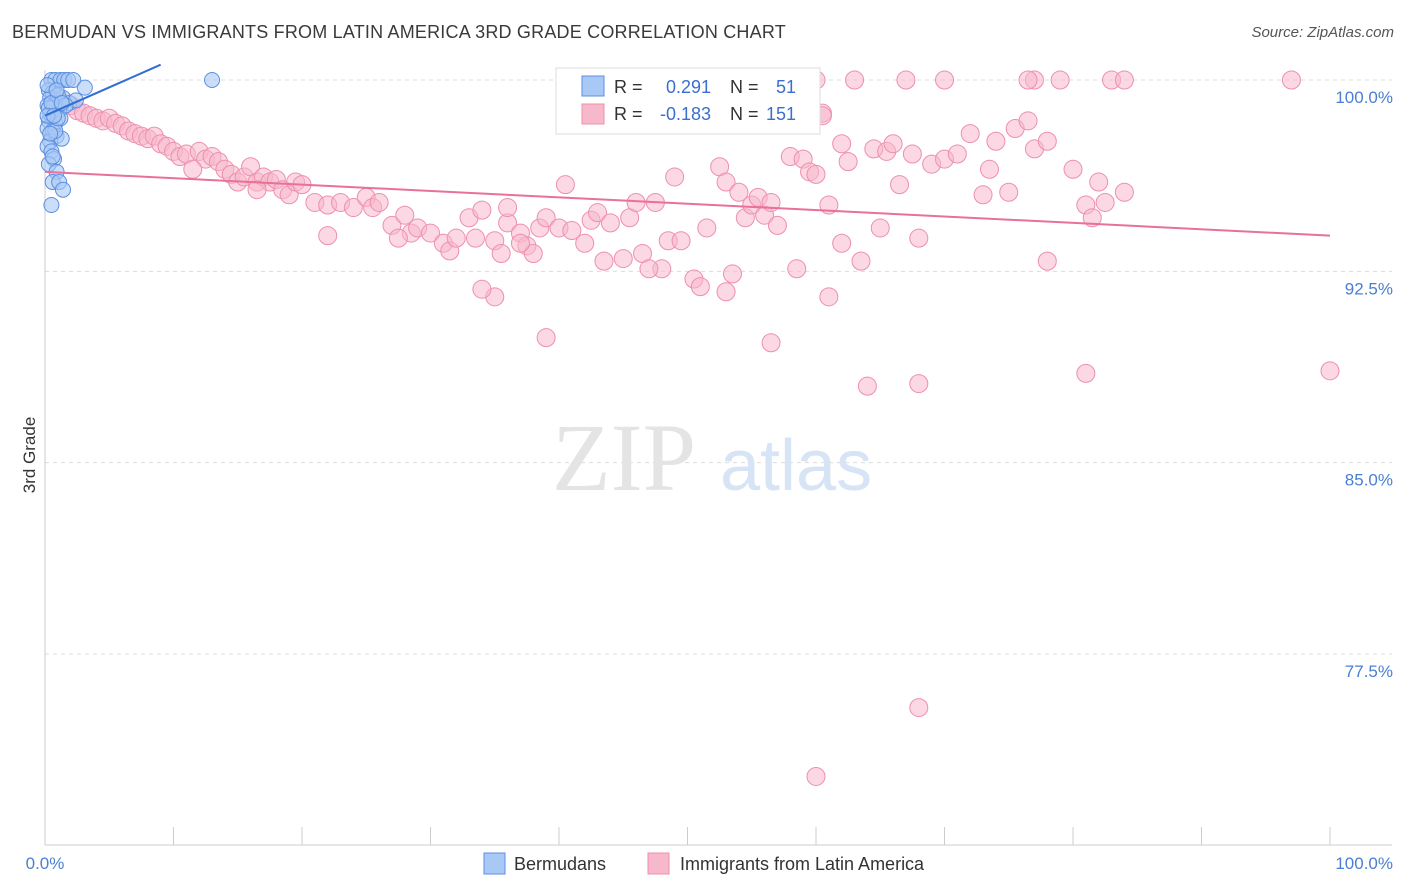  Describe the element at coordinates (593, 114) in the screenshot. I see `legend-pink-swatch` at that location.